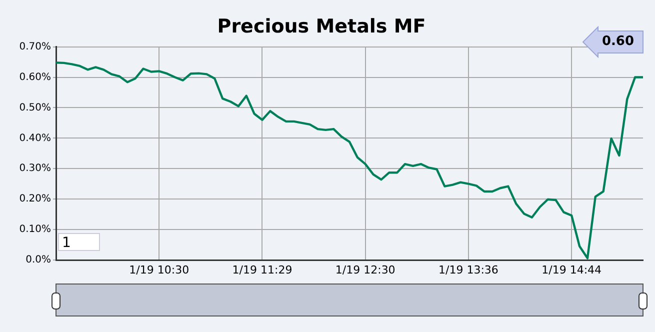  I want to click on y-tick-label: 0.0%, so click(38, 260).